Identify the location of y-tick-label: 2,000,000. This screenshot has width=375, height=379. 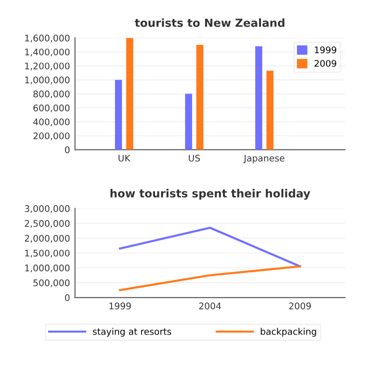
(47, 238).